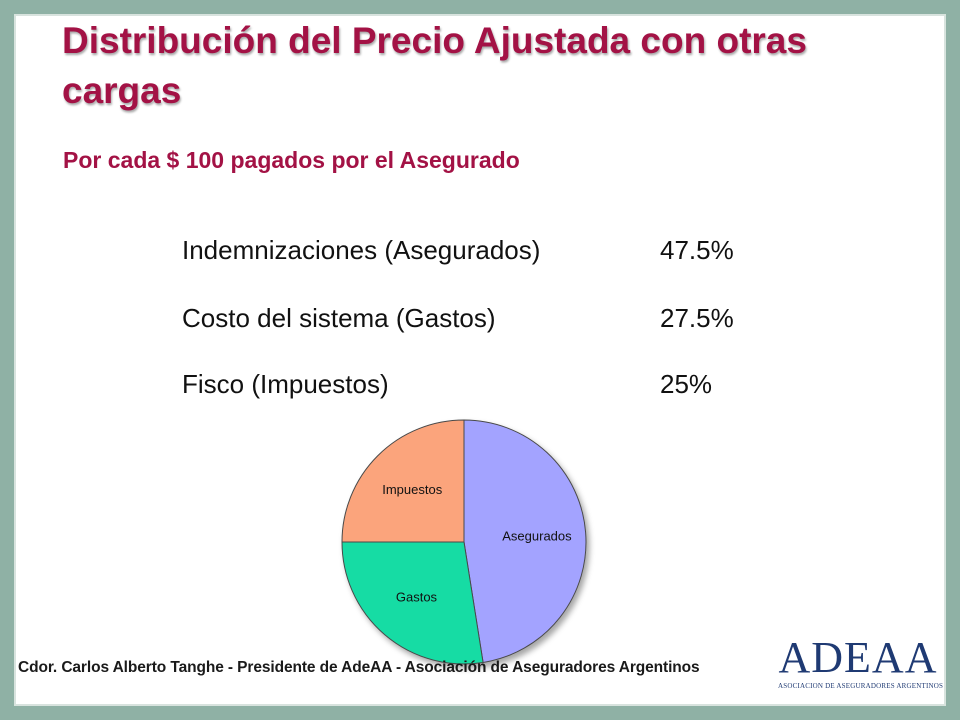 The width and height of the screenshot is (960, 720). I want to click on pie-label-asegurados: Asegurados, so click(537, 535).